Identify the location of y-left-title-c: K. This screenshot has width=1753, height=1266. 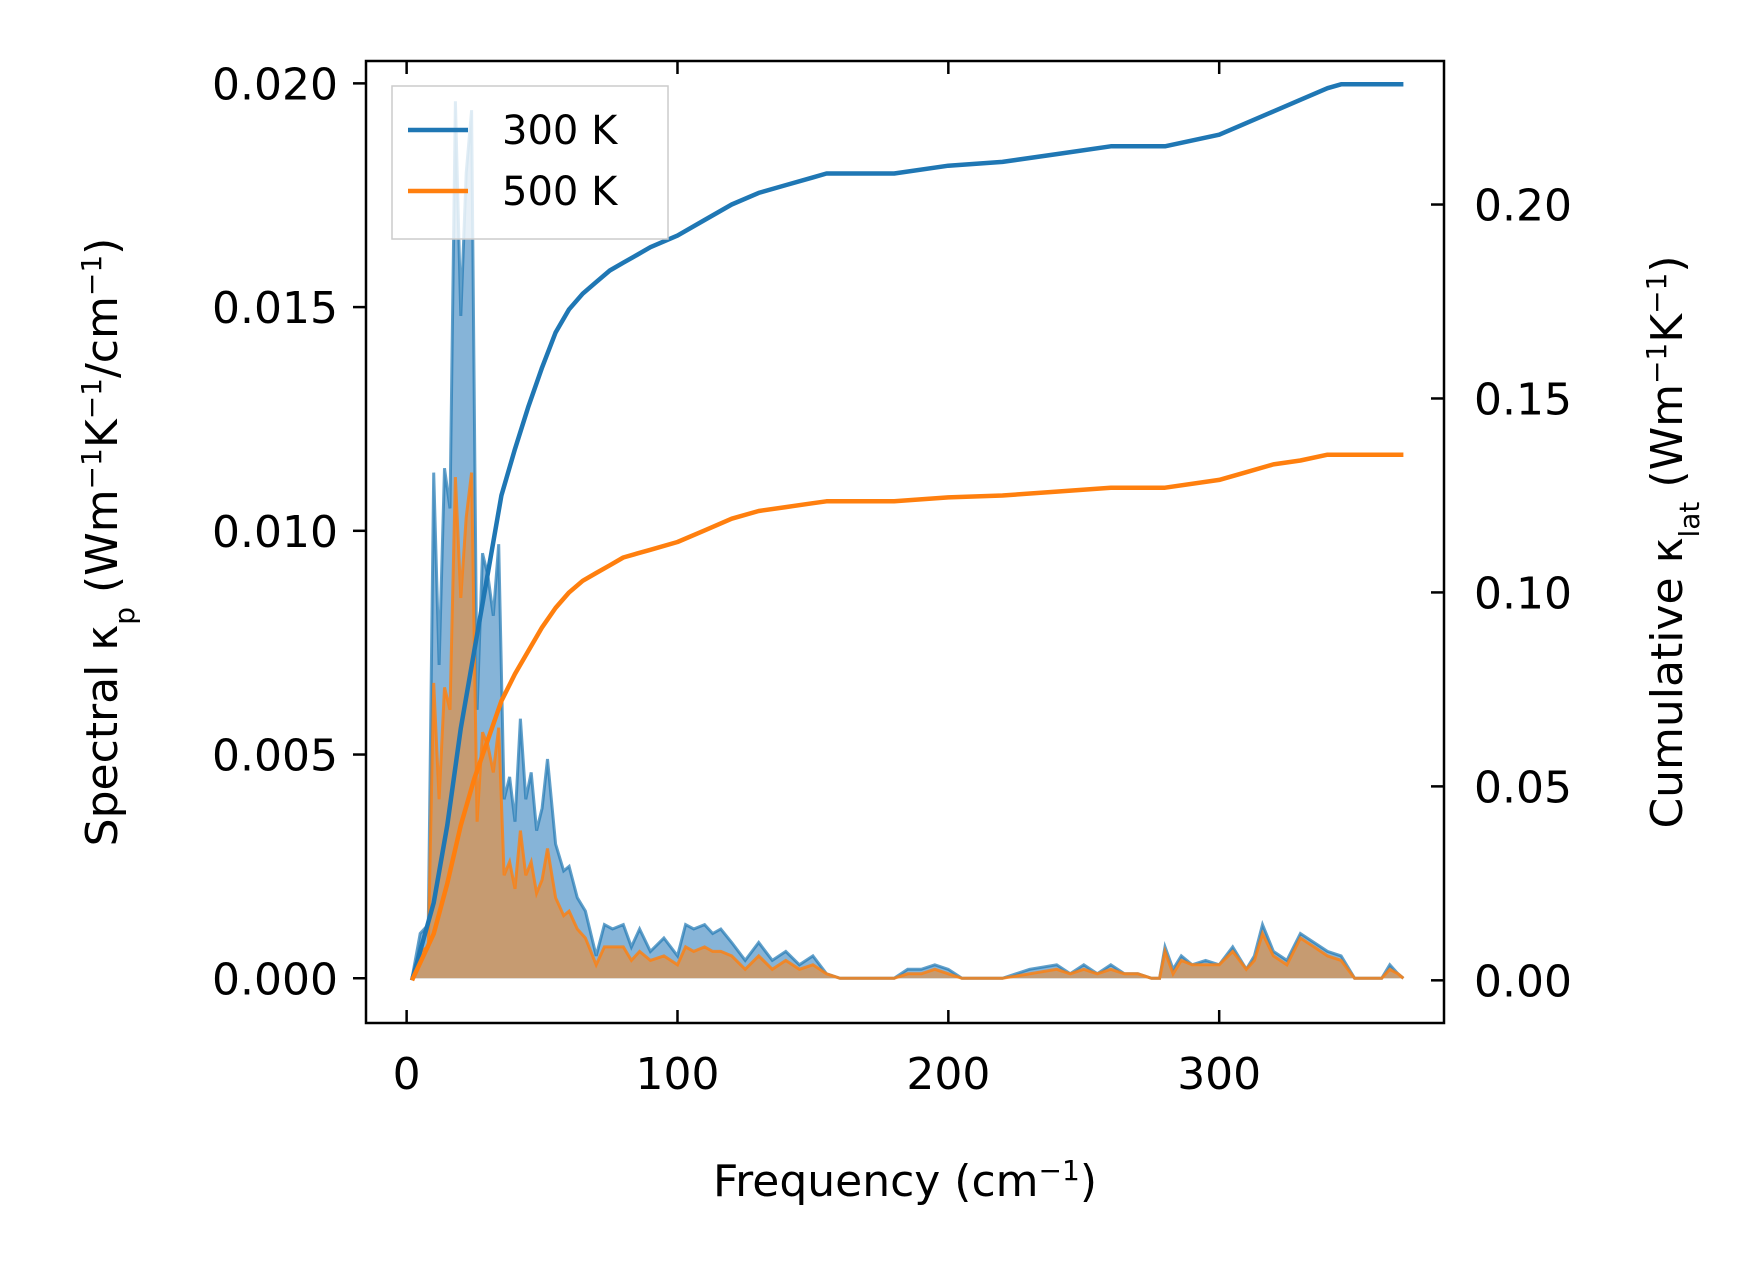
(102, 433).